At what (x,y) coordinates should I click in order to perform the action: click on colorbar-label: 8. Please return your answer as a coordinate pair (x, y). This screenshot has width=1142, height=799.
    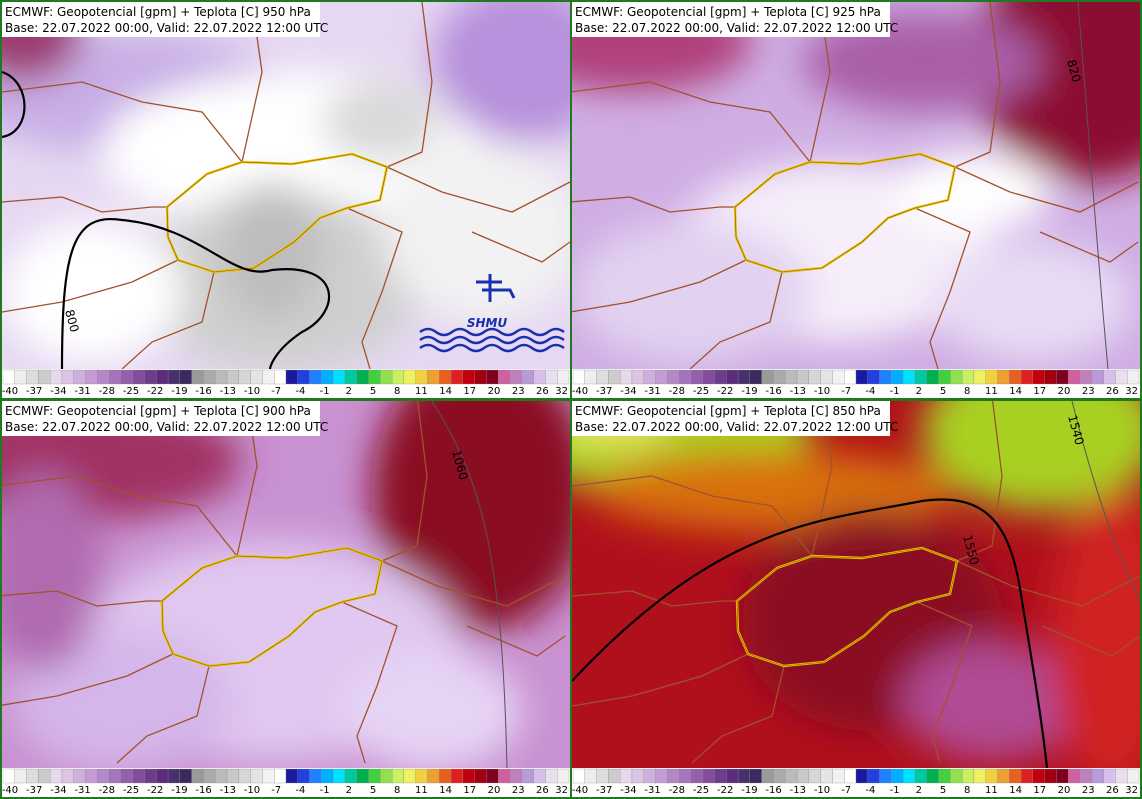
    Looking at the image, I should click on (967, 790).